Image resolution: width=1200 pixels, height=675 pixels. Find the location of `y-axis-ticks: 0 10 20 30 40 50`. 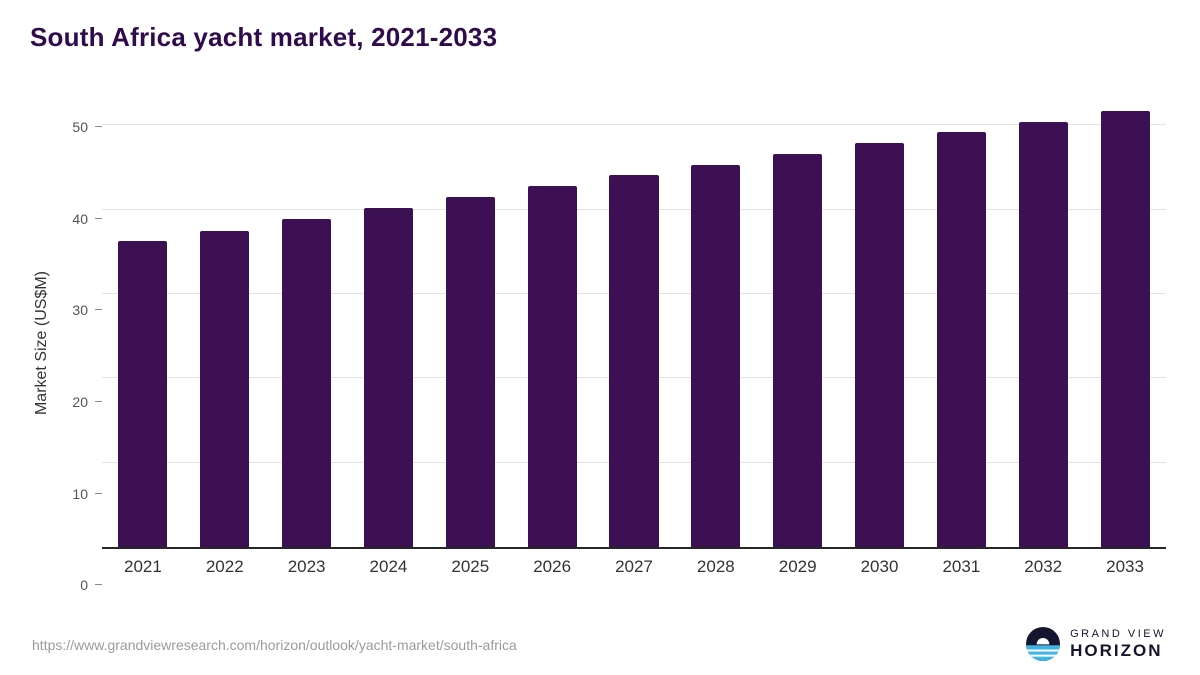

y-axis-ticks: 0 10 20 30 40 50 is located at coordinates (79, 346).